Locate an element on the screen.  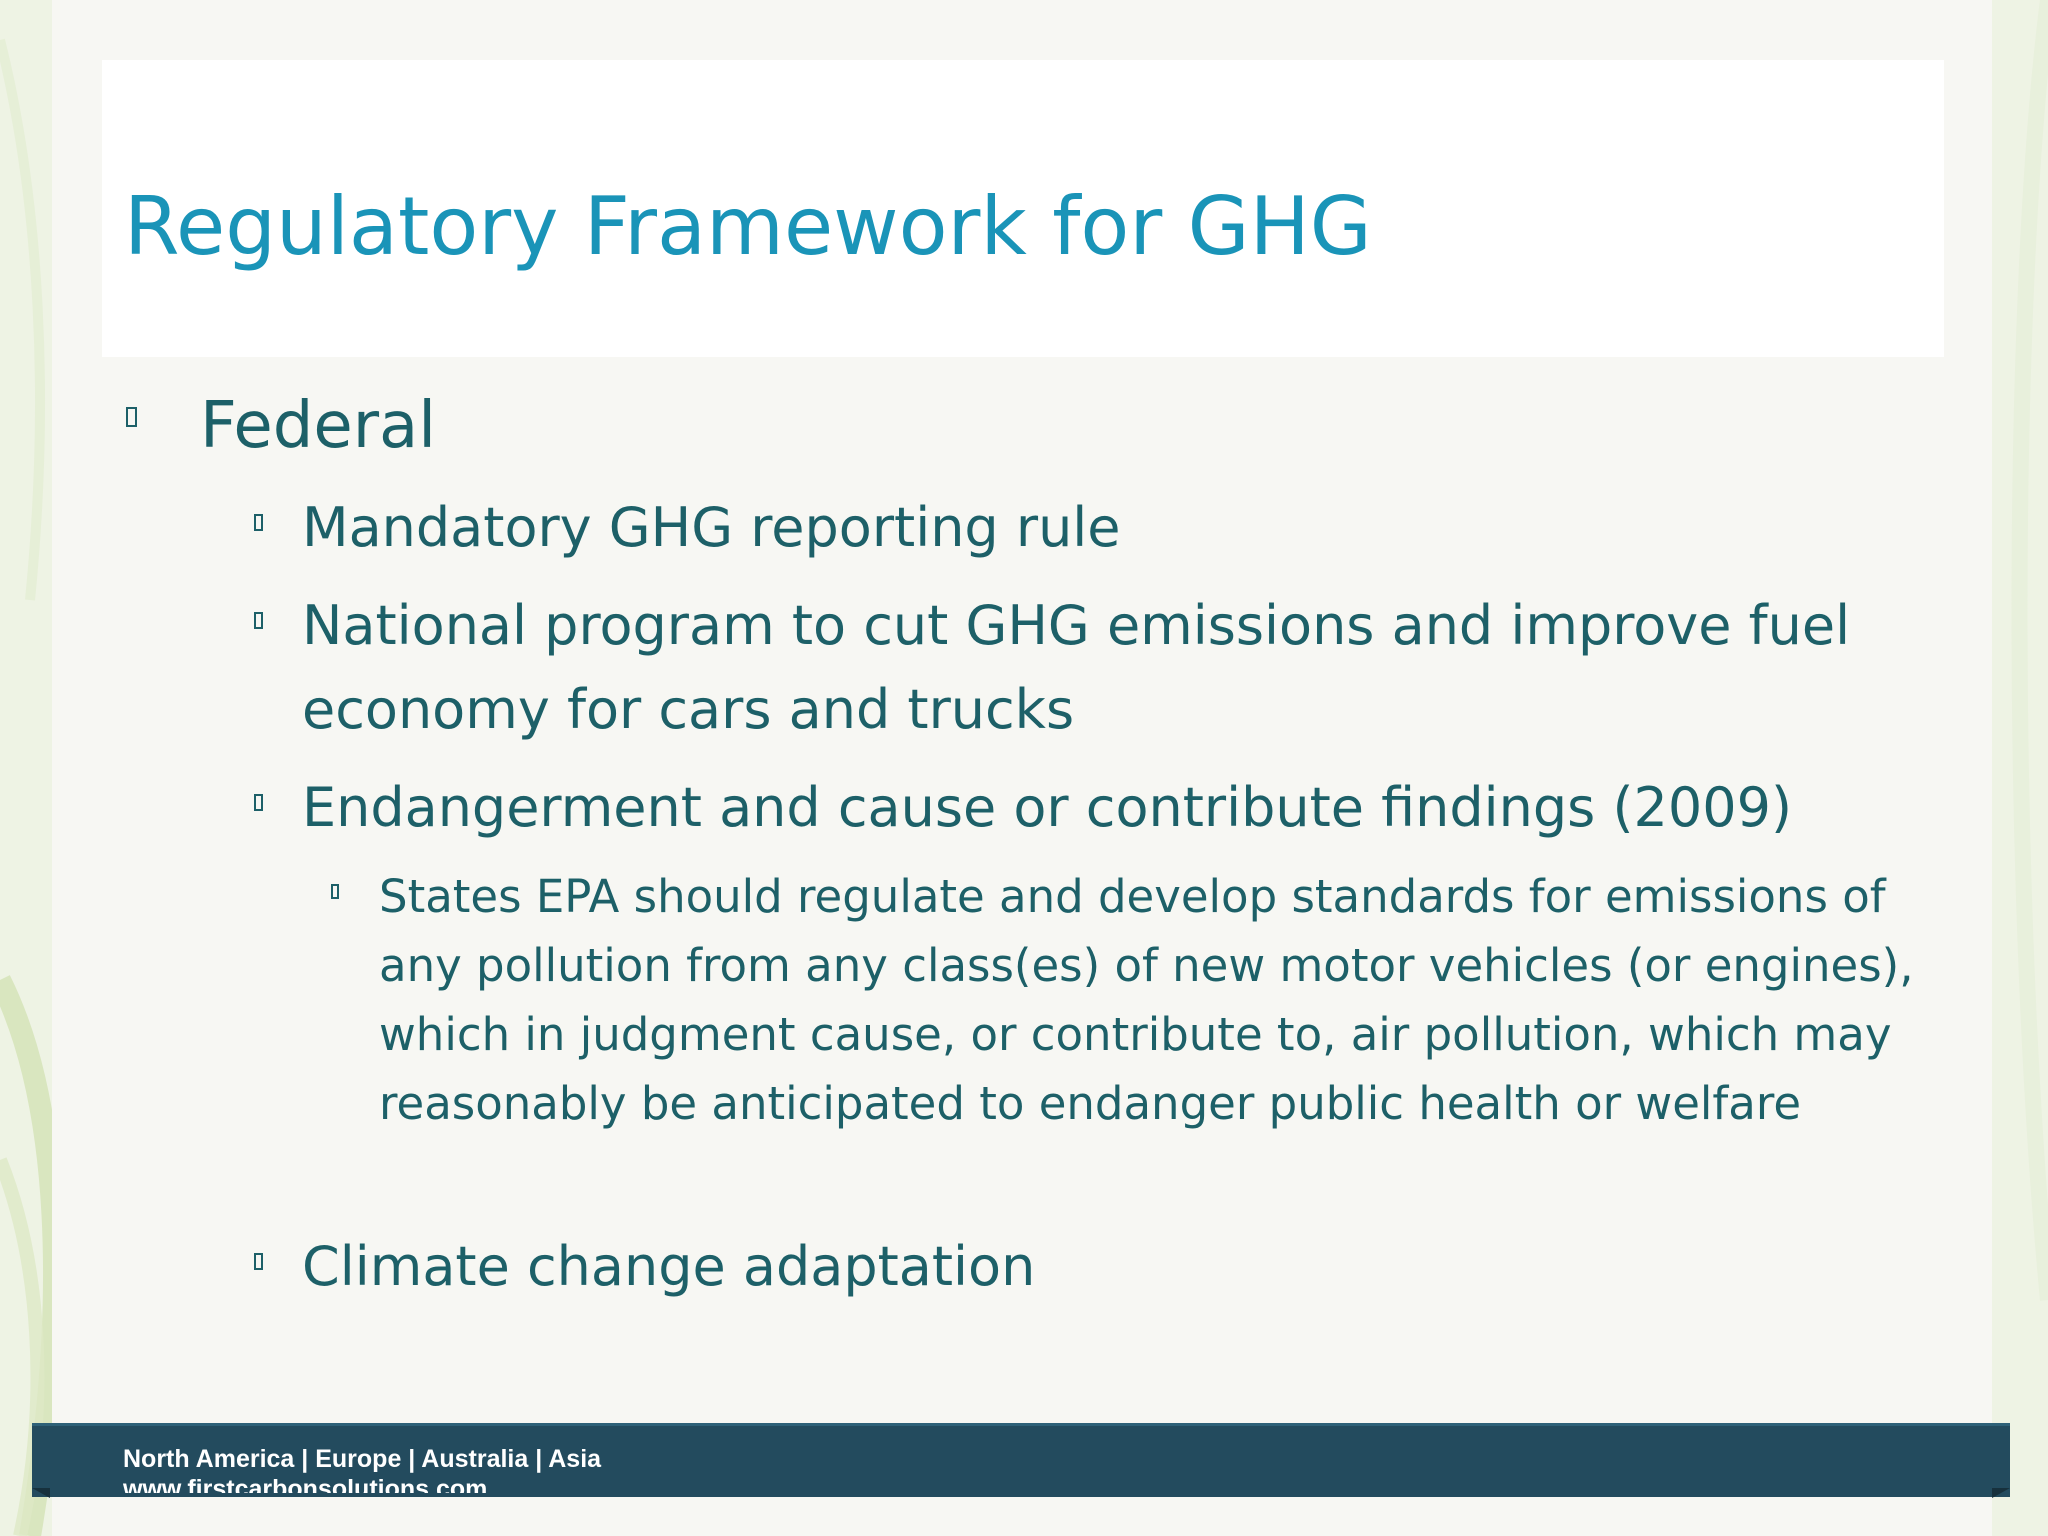
bullet-federal: Federal is located at coordinates (281, 426).